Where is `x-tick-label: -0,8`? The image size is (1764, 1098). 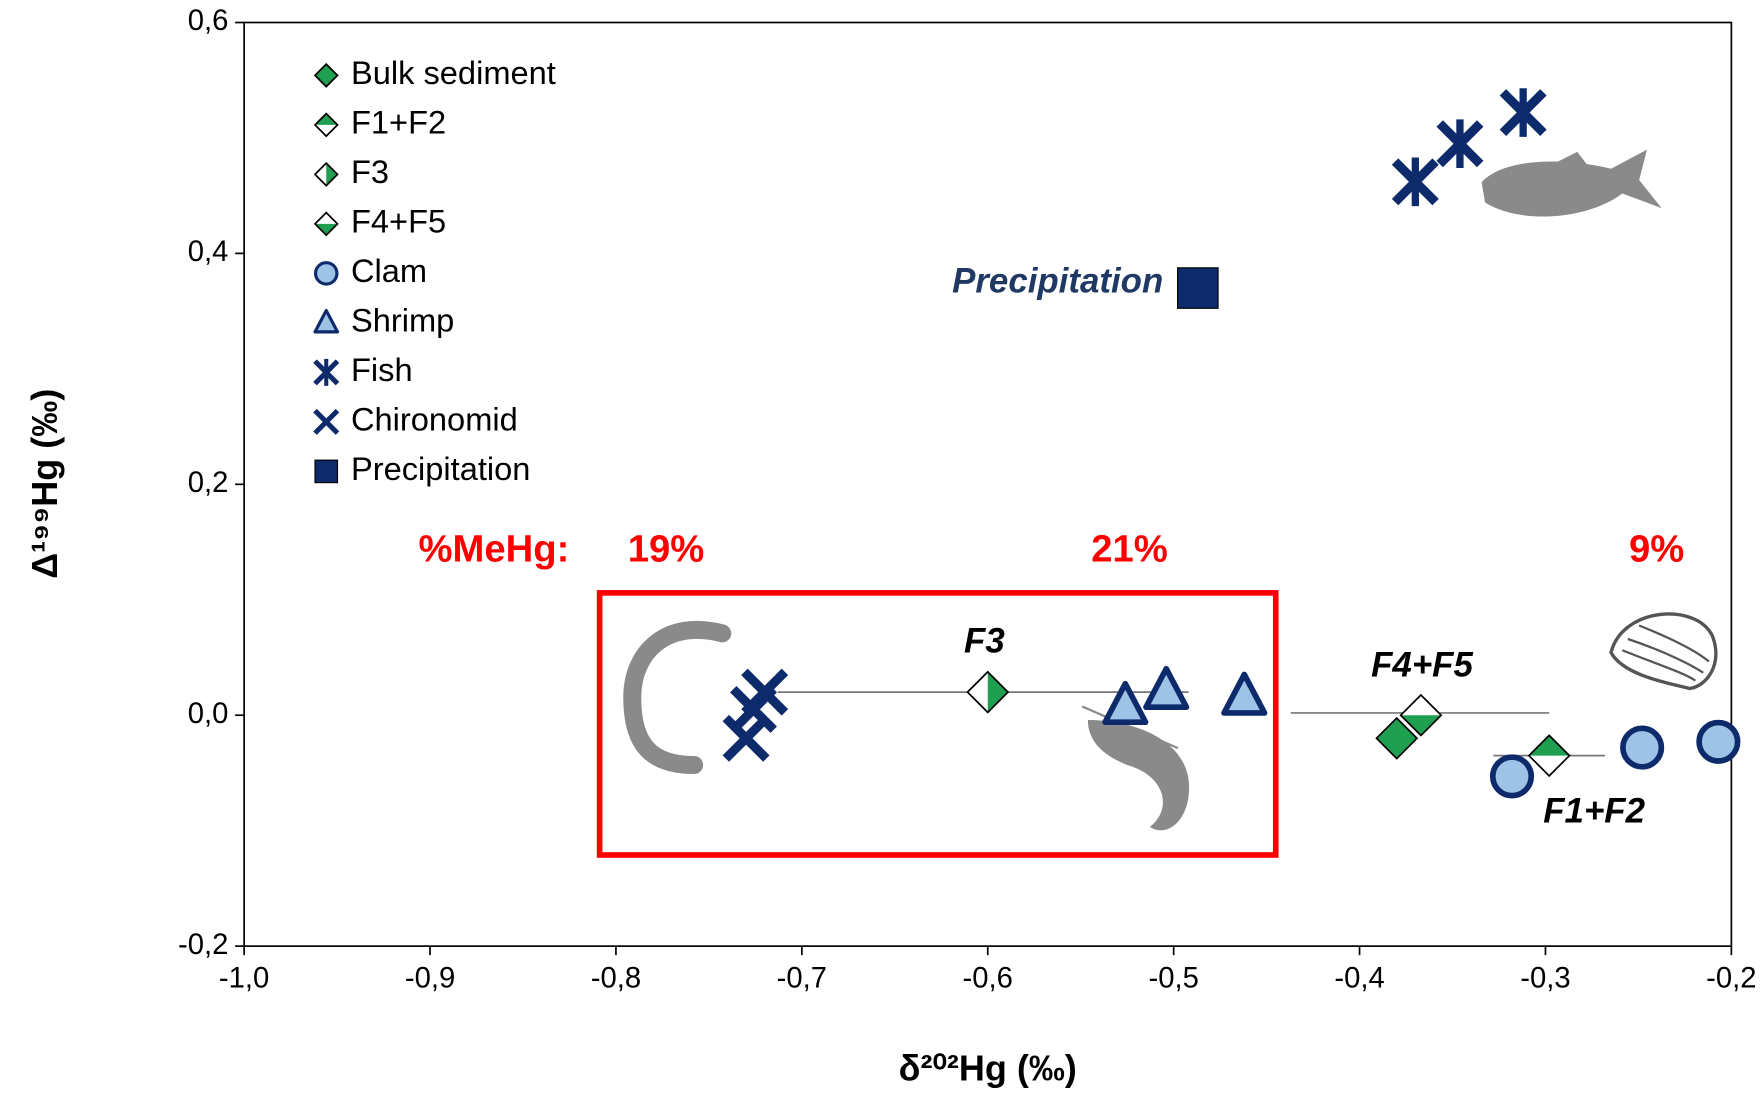 x-tick-label: -0,8 is located at coordinates (616, 979).